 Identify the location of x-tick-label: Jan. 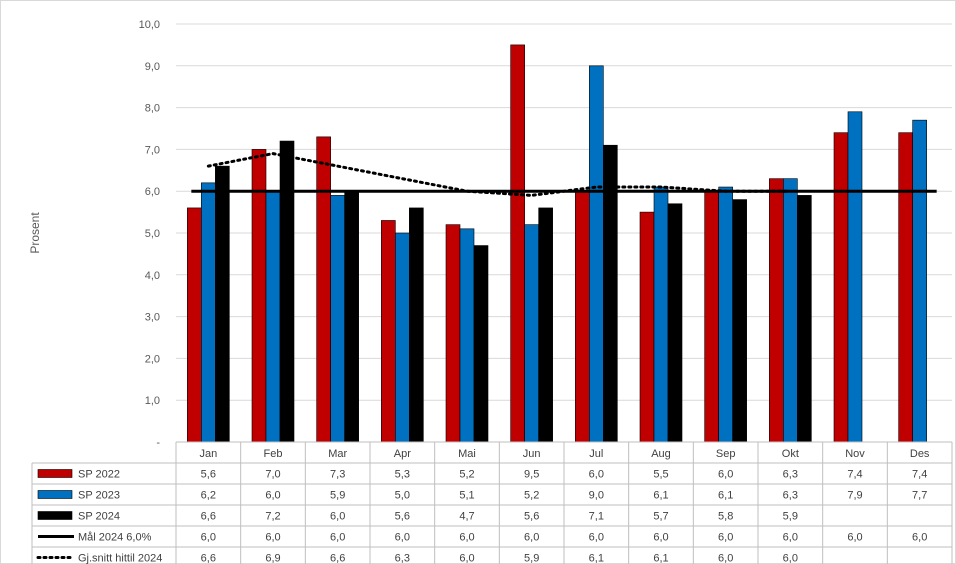
(208, 454).